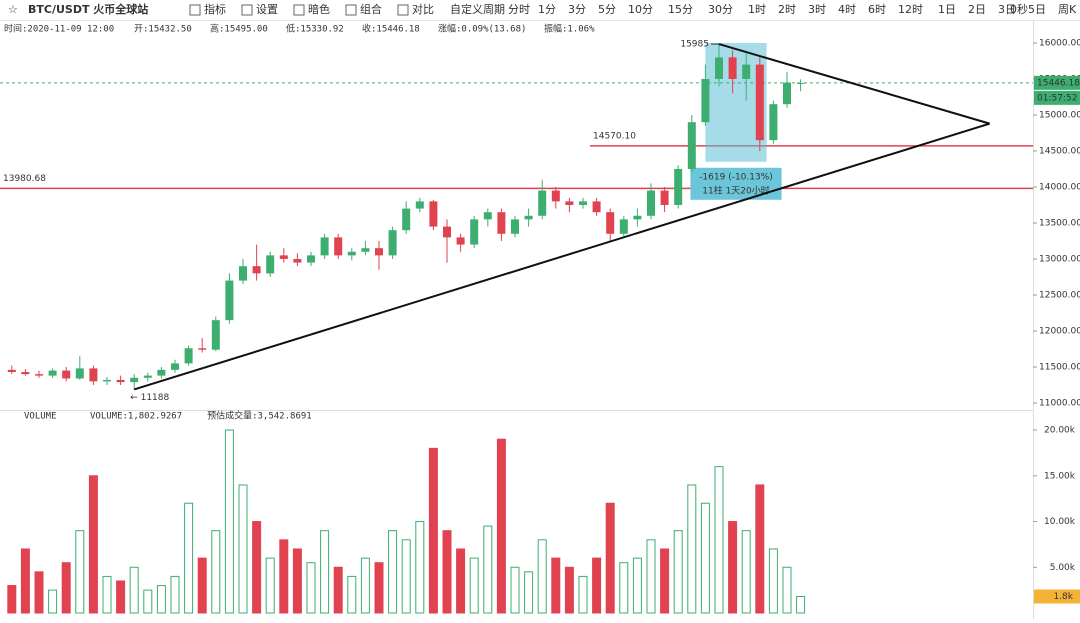  I want to click on period: 3时, so click(817, 9).